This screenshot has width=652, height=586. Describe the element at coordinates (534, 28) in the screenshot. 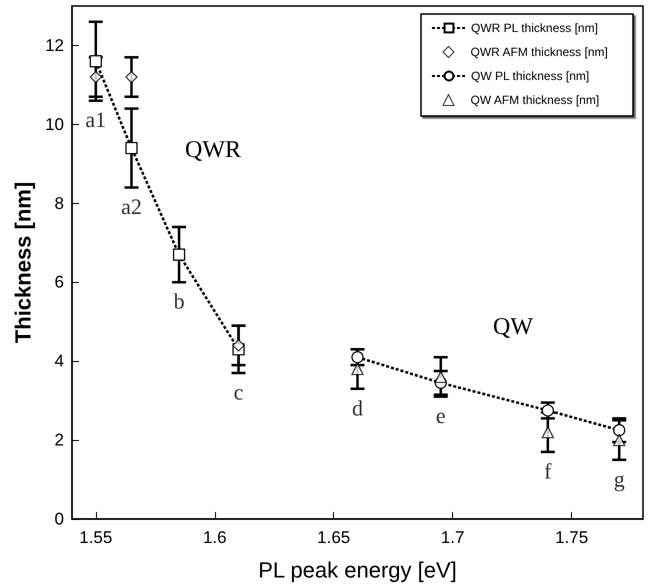

I see `legend-label: QWR PL thickness [nm]` at that location.